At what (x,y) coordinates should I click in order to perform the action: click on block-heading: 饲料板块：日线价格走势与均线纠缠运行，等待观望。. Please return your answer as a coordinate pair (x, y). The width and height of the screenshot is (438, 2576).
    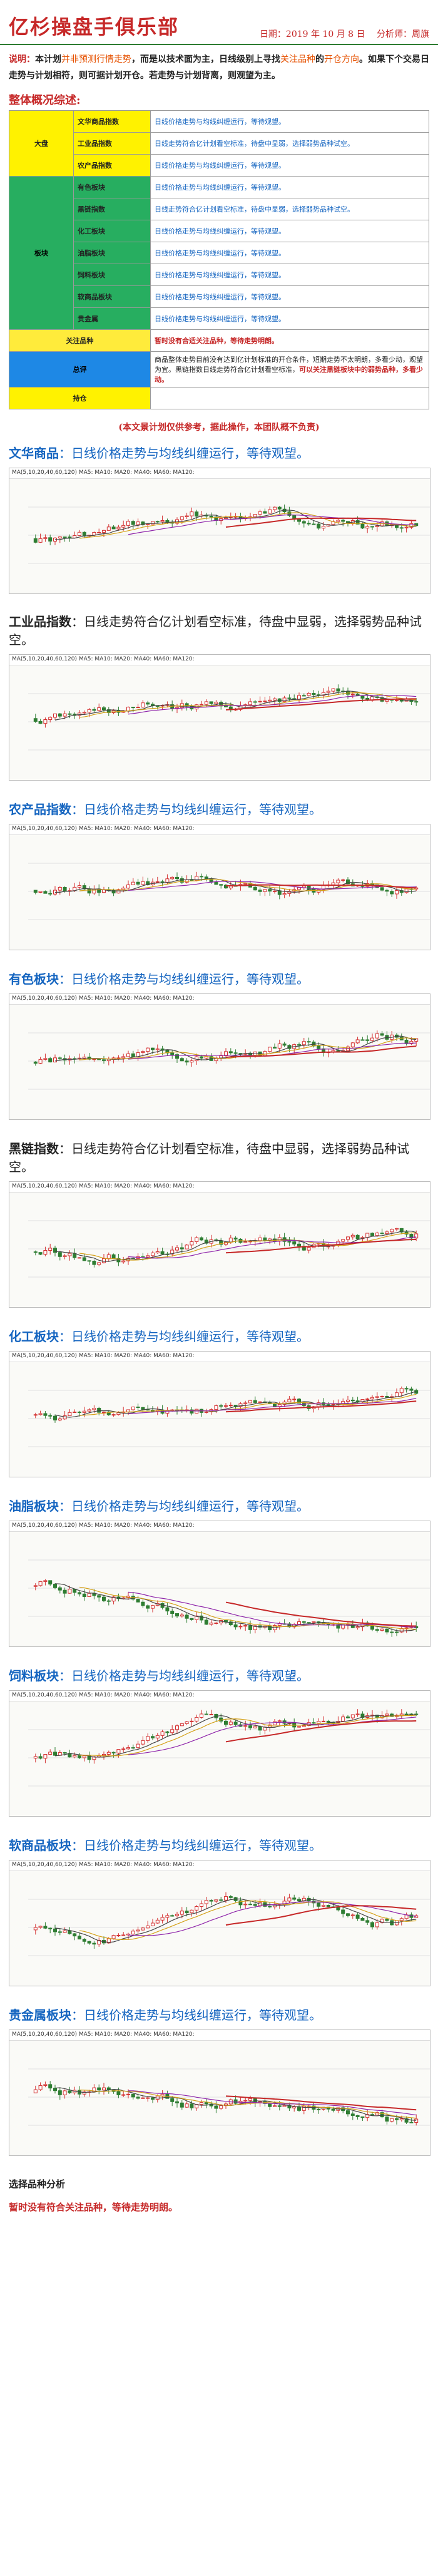
    Looking at the image, I should click on (219, 1675).